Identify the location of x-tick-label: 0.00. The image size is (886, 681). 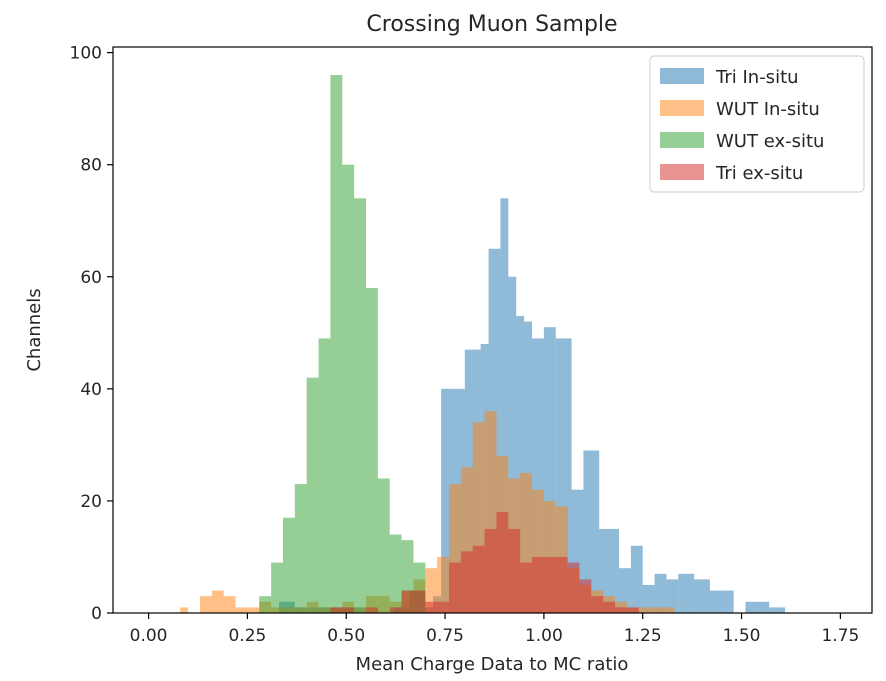
(149, 636).